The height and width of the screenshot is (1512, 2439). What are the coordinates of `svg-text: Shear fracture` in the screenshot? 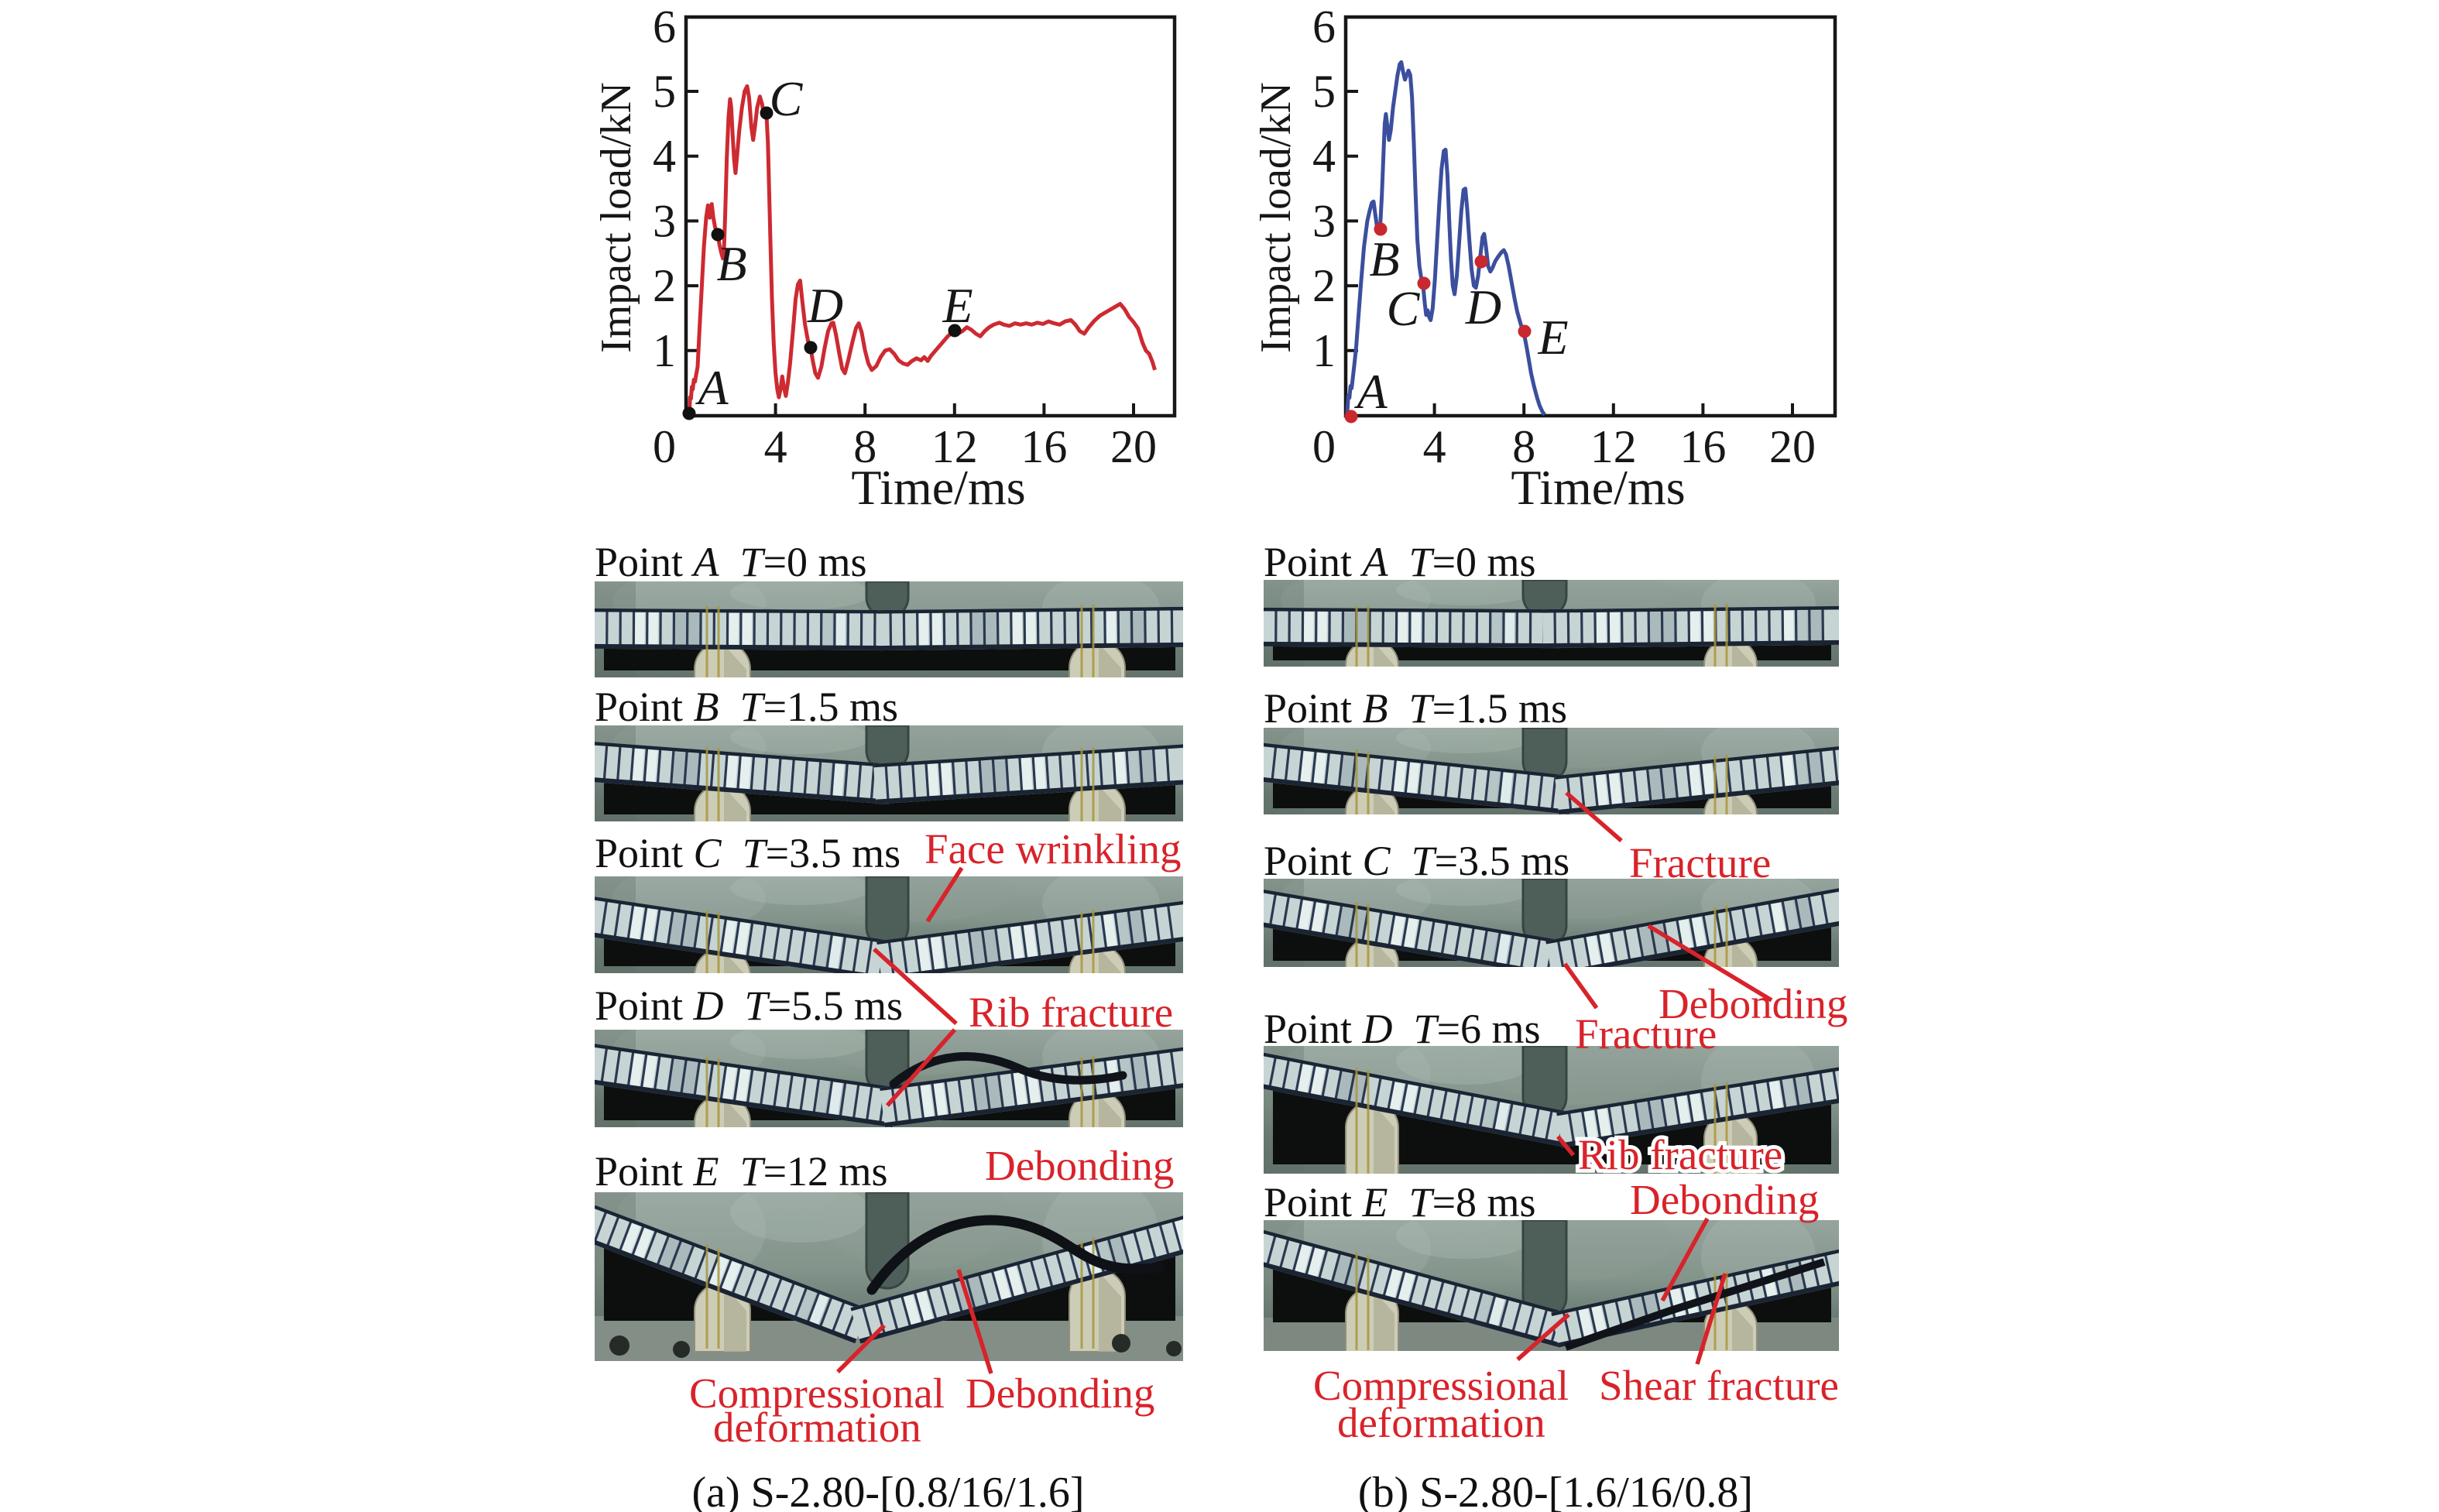 It's located at (1719, 1385).